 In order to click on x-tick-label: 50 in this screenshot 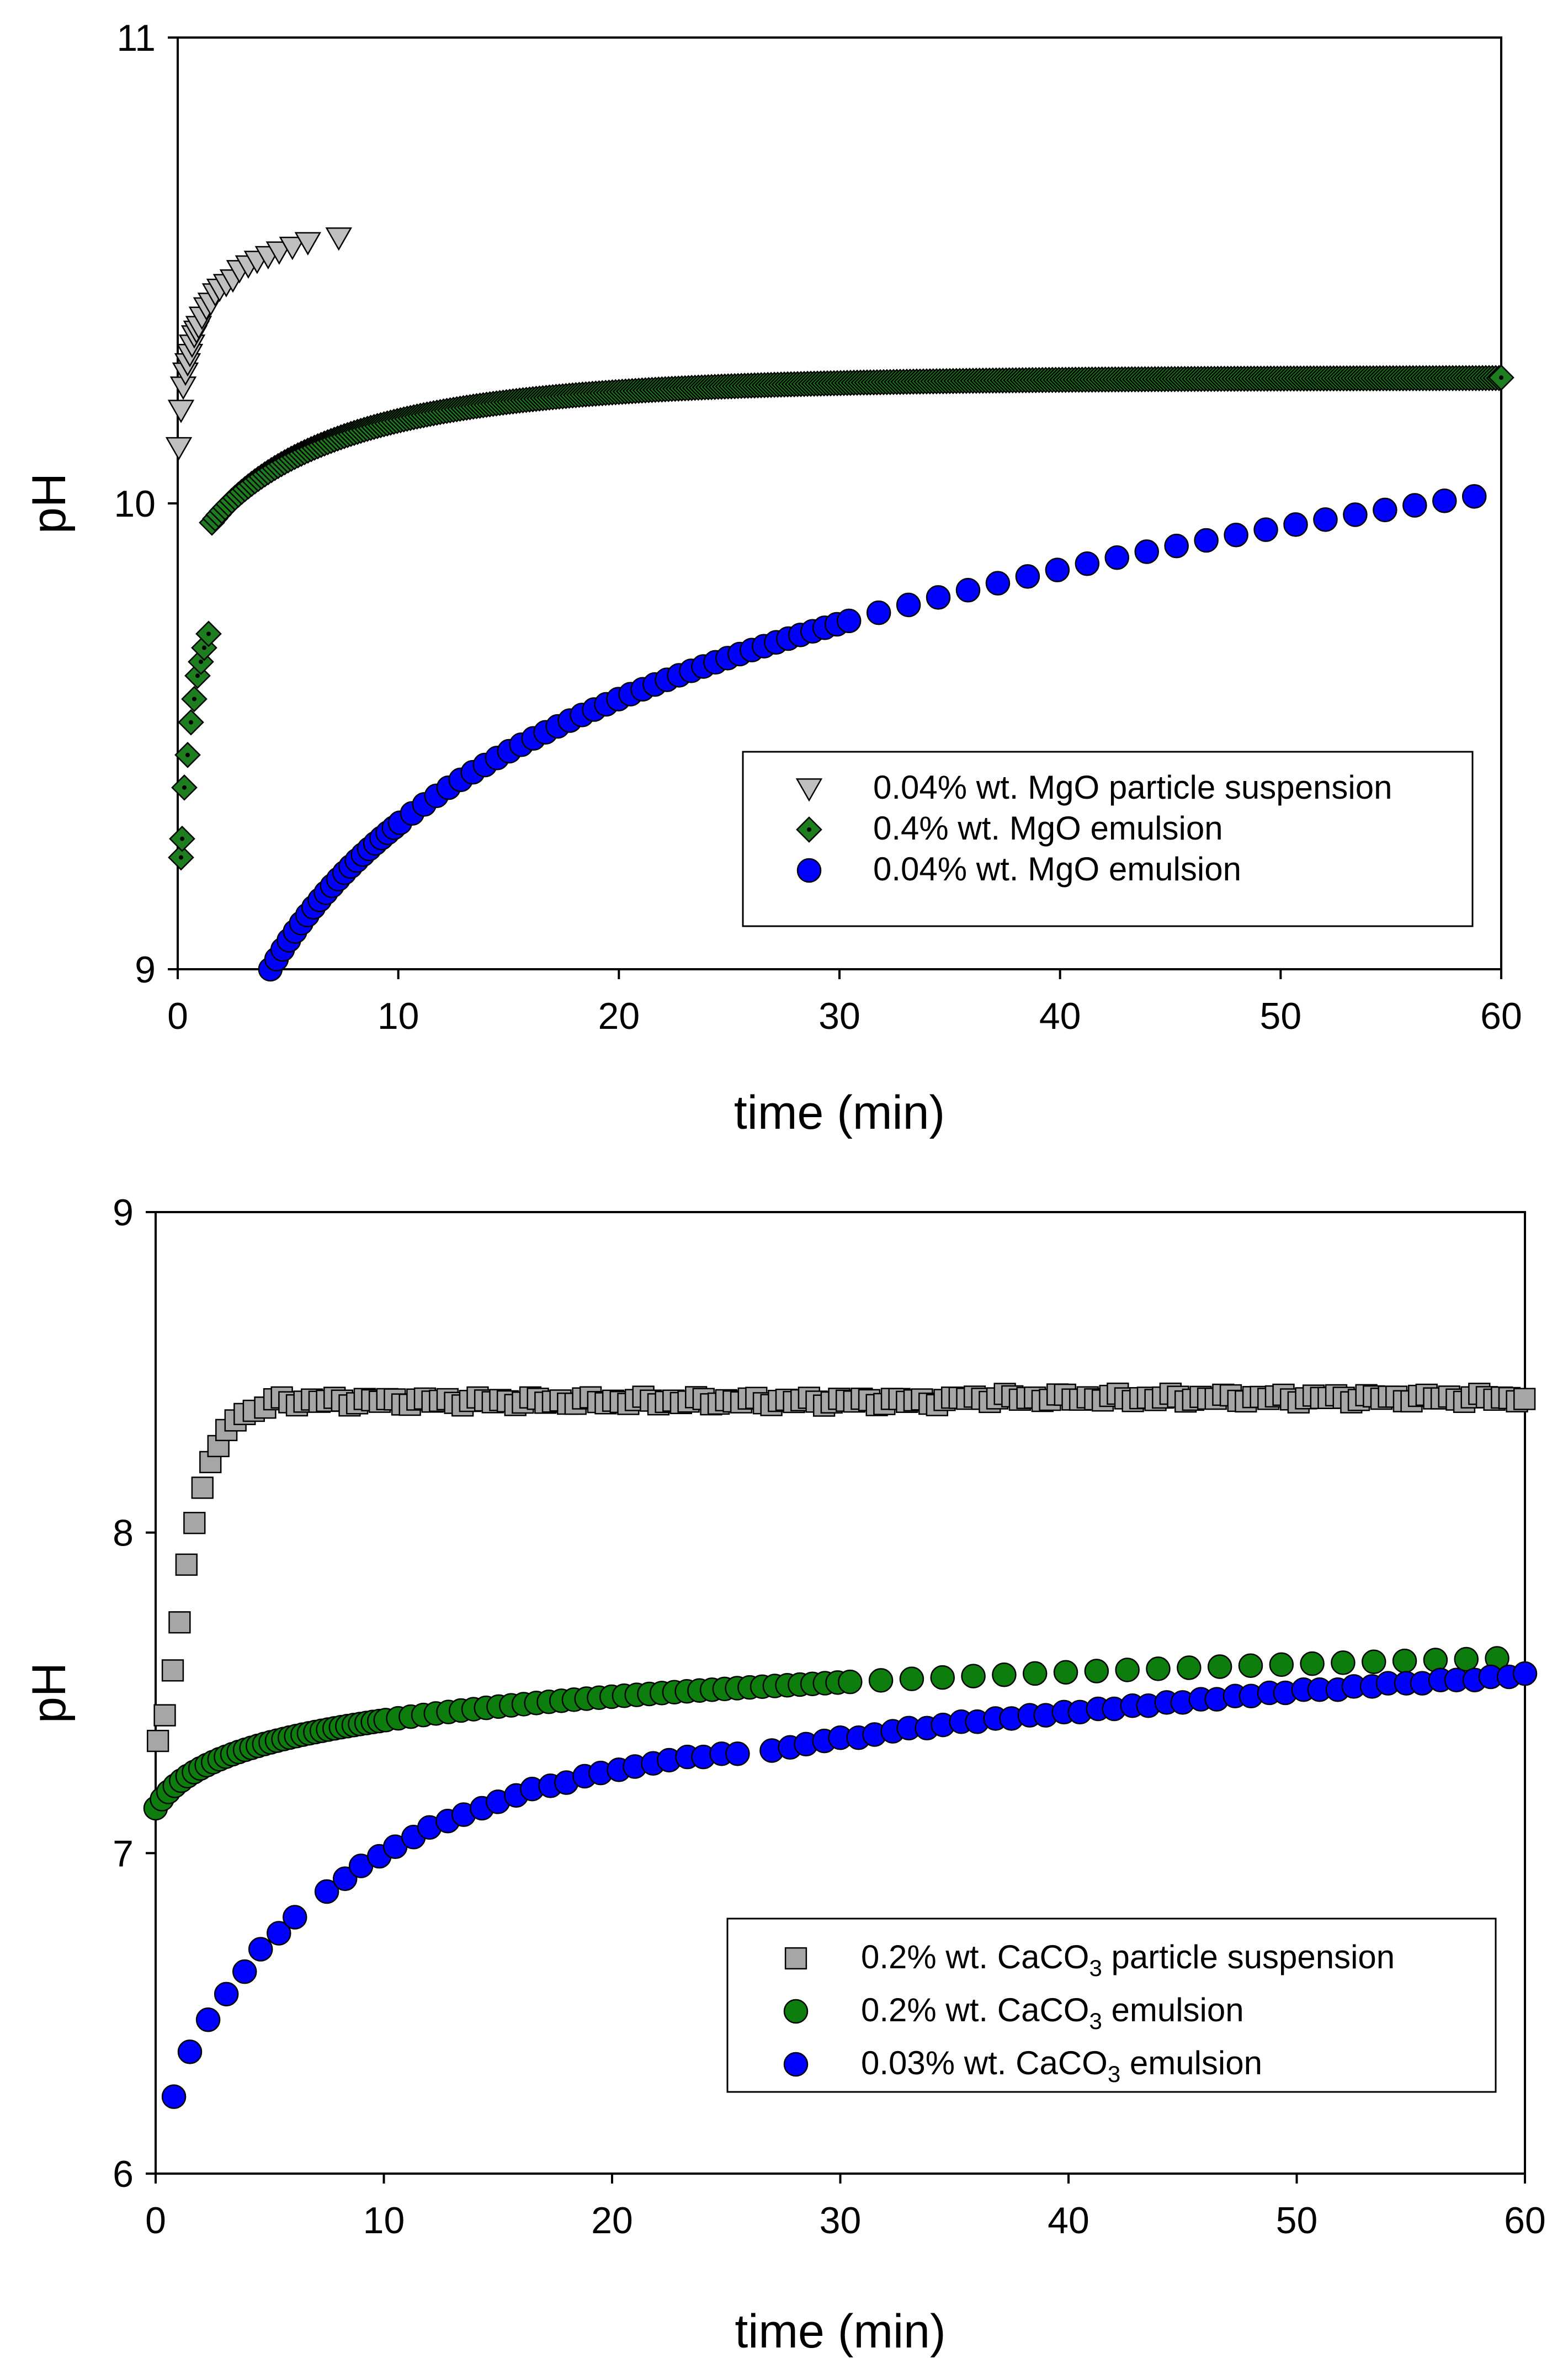, I will do `click(1297, 2220)`.